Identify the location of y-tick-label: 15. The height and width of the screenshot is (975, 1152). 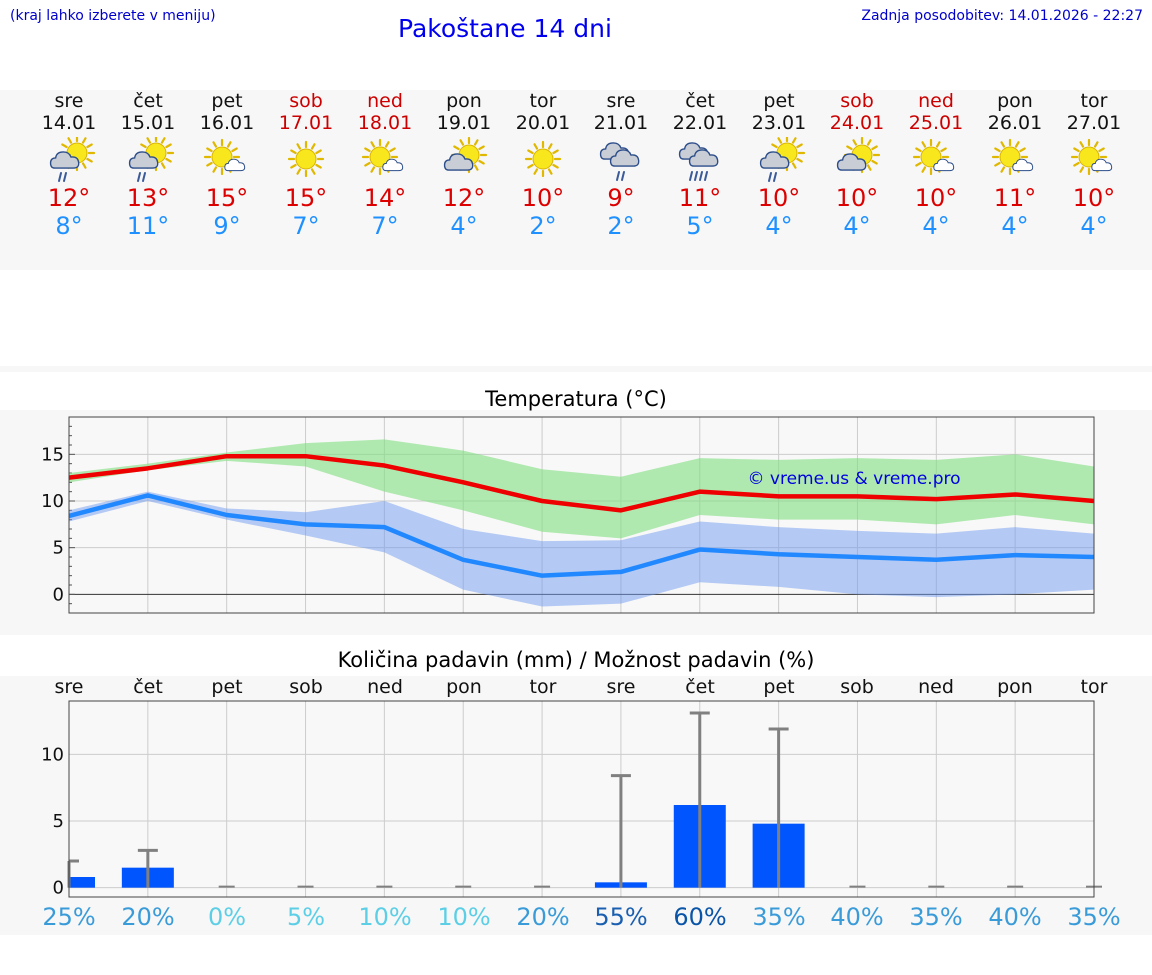
(52, 454).